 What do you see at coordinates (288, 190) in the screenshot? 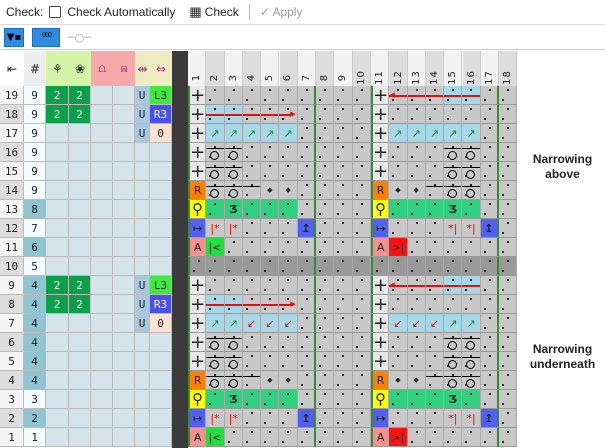
I see `stitch-cell: ◆` at bounding box center [288, 190].